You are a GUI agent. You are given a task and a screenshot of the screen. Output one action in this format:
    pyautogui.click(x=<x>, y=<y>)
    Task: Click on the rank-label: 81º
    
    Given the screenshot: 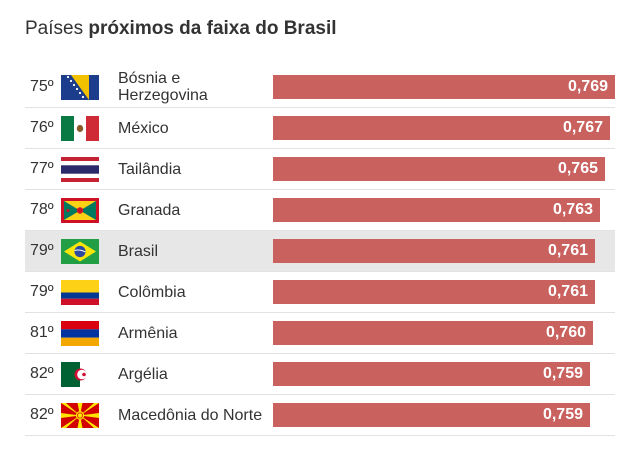 What is the action you would take?
    pyautogui.click(x=42, y=332)
    